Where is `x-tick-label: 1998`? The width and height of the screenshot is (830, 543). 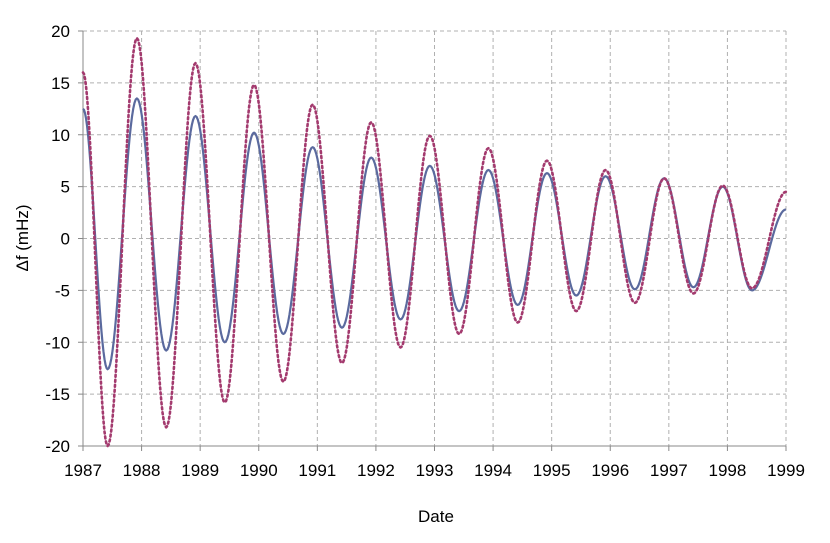 x-tick-label: 1998 is located at coordinates (728, 470).